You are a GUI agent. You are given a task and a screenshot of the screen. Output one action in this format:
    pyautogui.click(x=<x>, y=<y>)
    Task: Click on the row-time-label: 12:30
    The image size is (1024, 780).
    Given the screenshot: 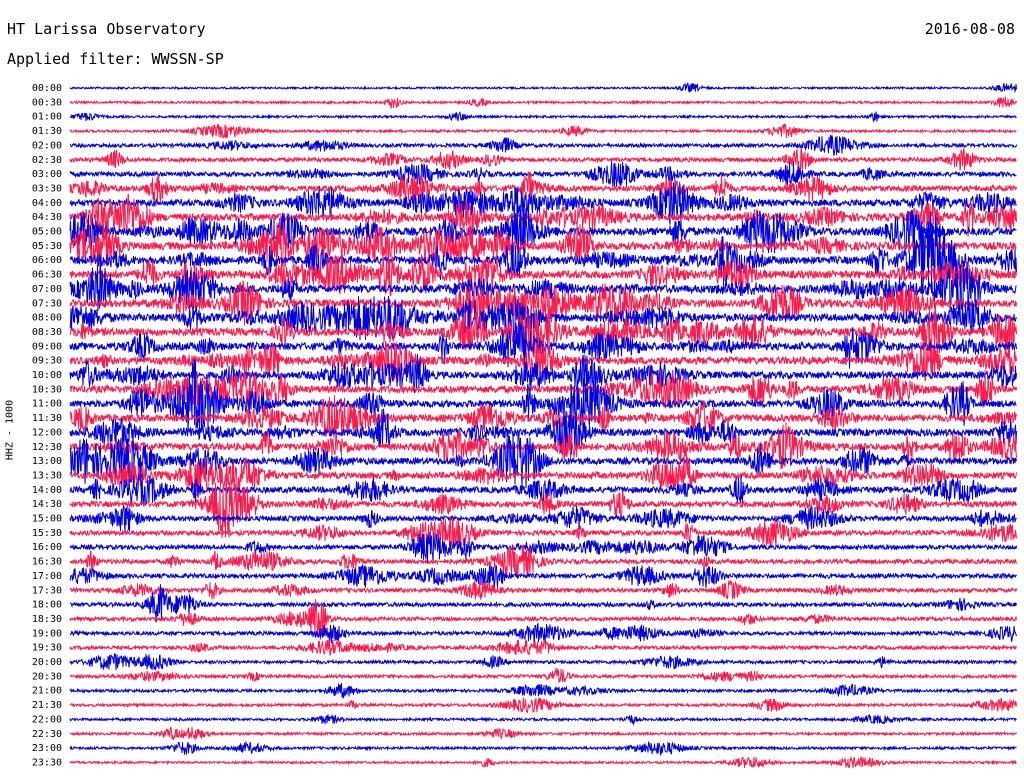 What is the action you would take?
    pyautogui.click(x=47, y=447)
    